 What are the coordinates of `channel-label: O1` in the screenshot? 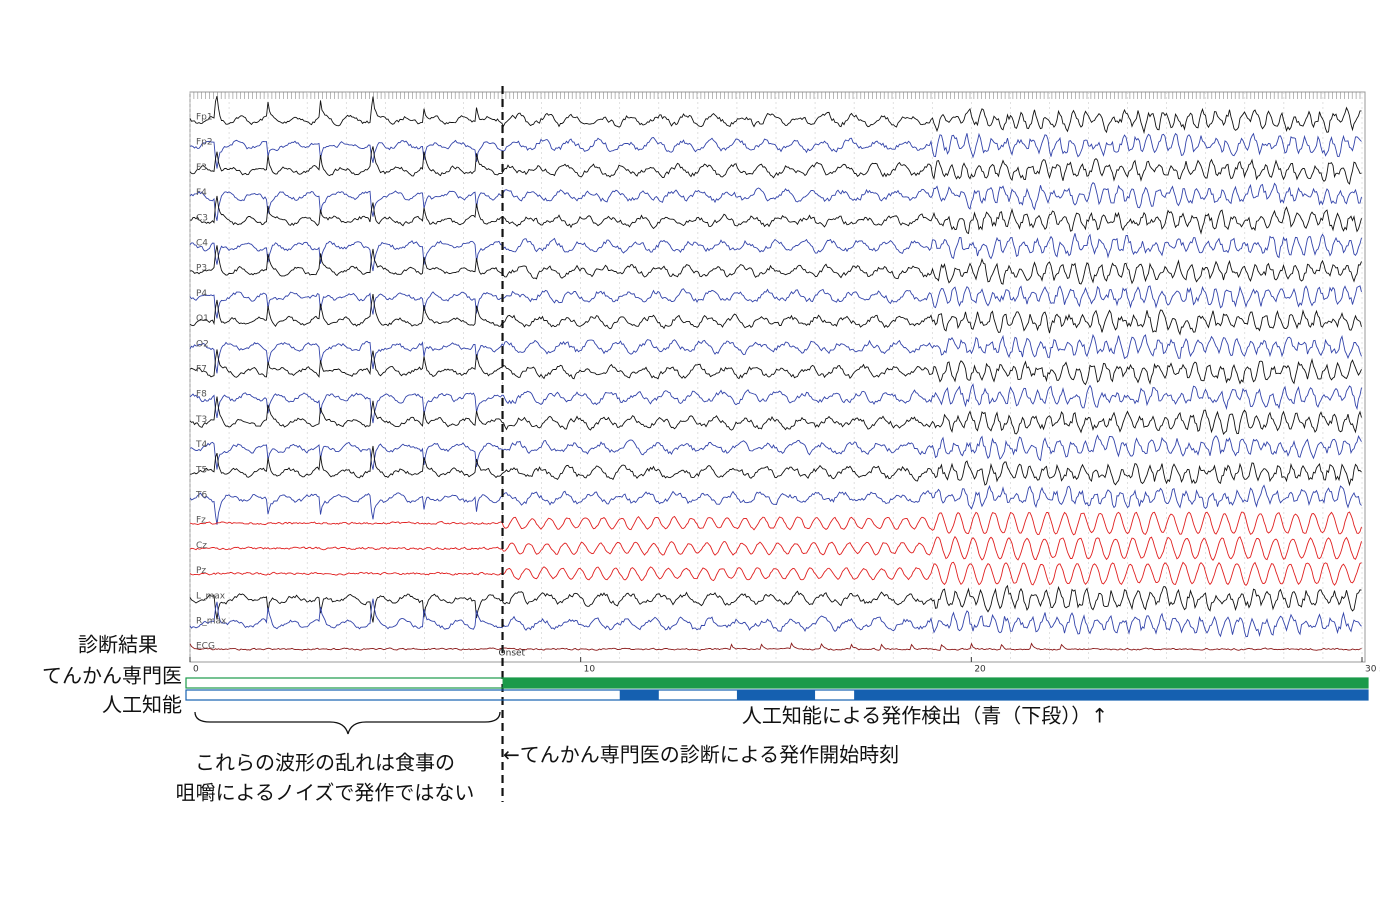 It's located at (202, 319).